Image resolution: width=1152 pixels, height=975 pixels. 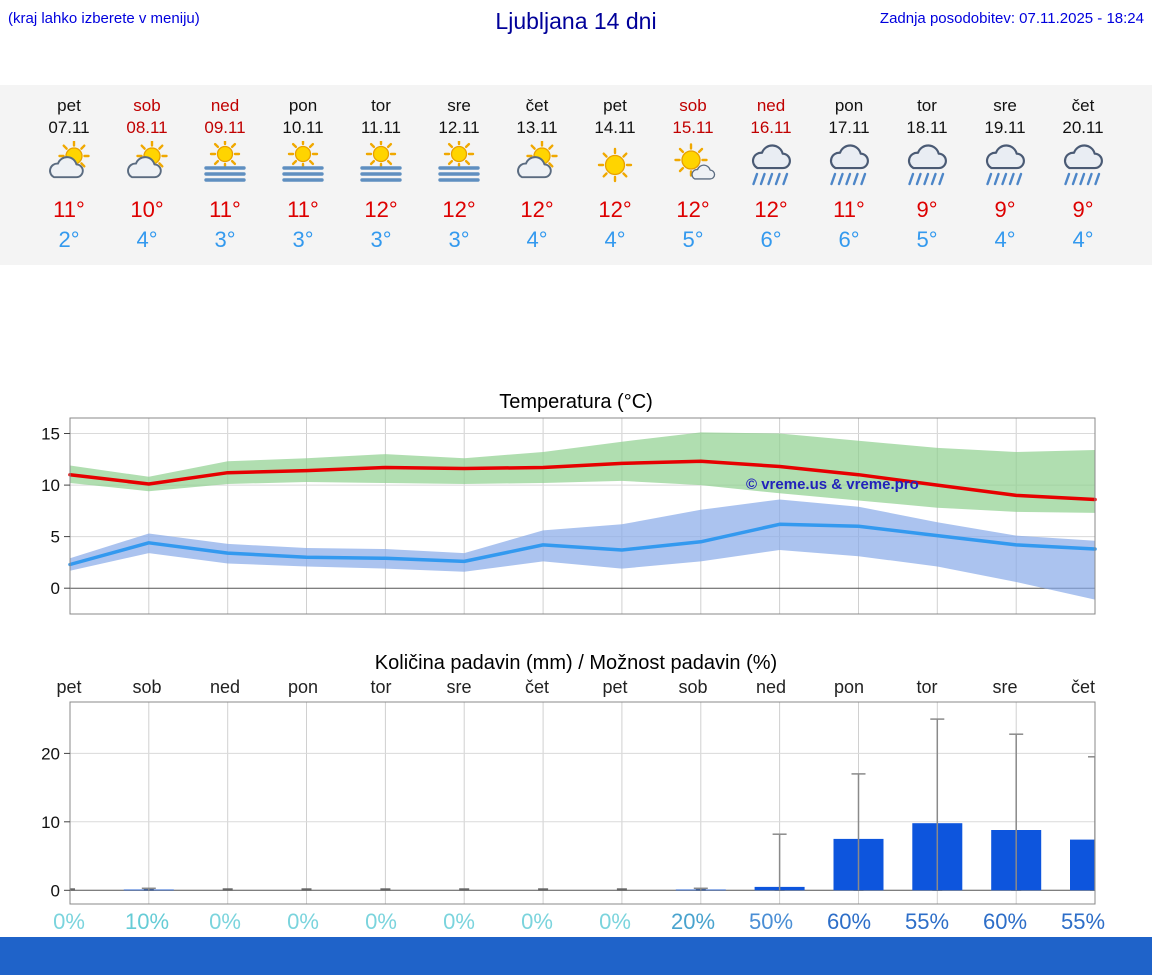 What do you see at coordinates (459, 128) in the screenshot?
I see `day-date: 12.11` at bounding box center [459, 128].